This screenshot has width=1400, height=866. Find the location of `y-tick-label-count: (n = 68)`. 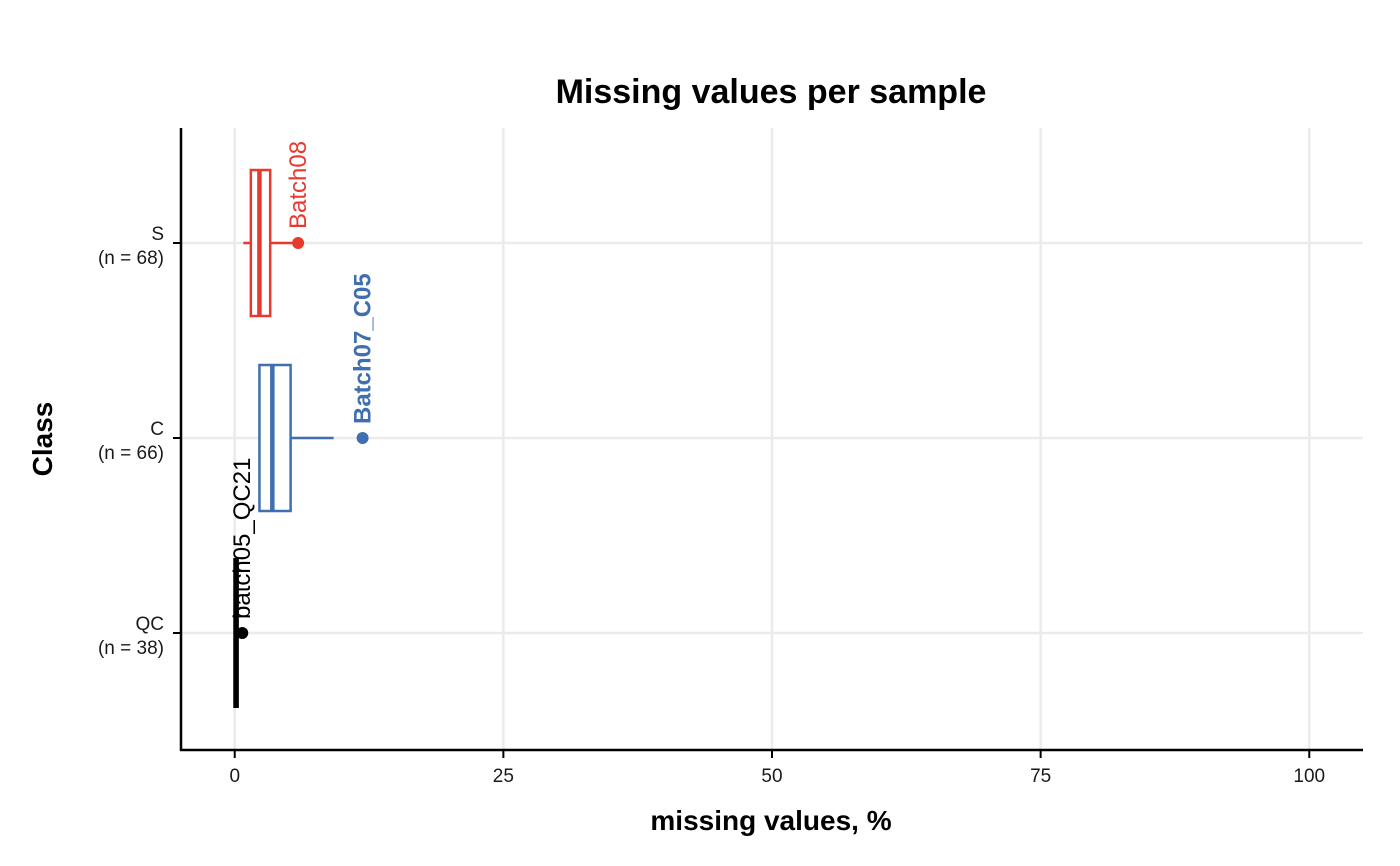

y-tick-label-count: (n = 68) is located at coordinates (131, 258).